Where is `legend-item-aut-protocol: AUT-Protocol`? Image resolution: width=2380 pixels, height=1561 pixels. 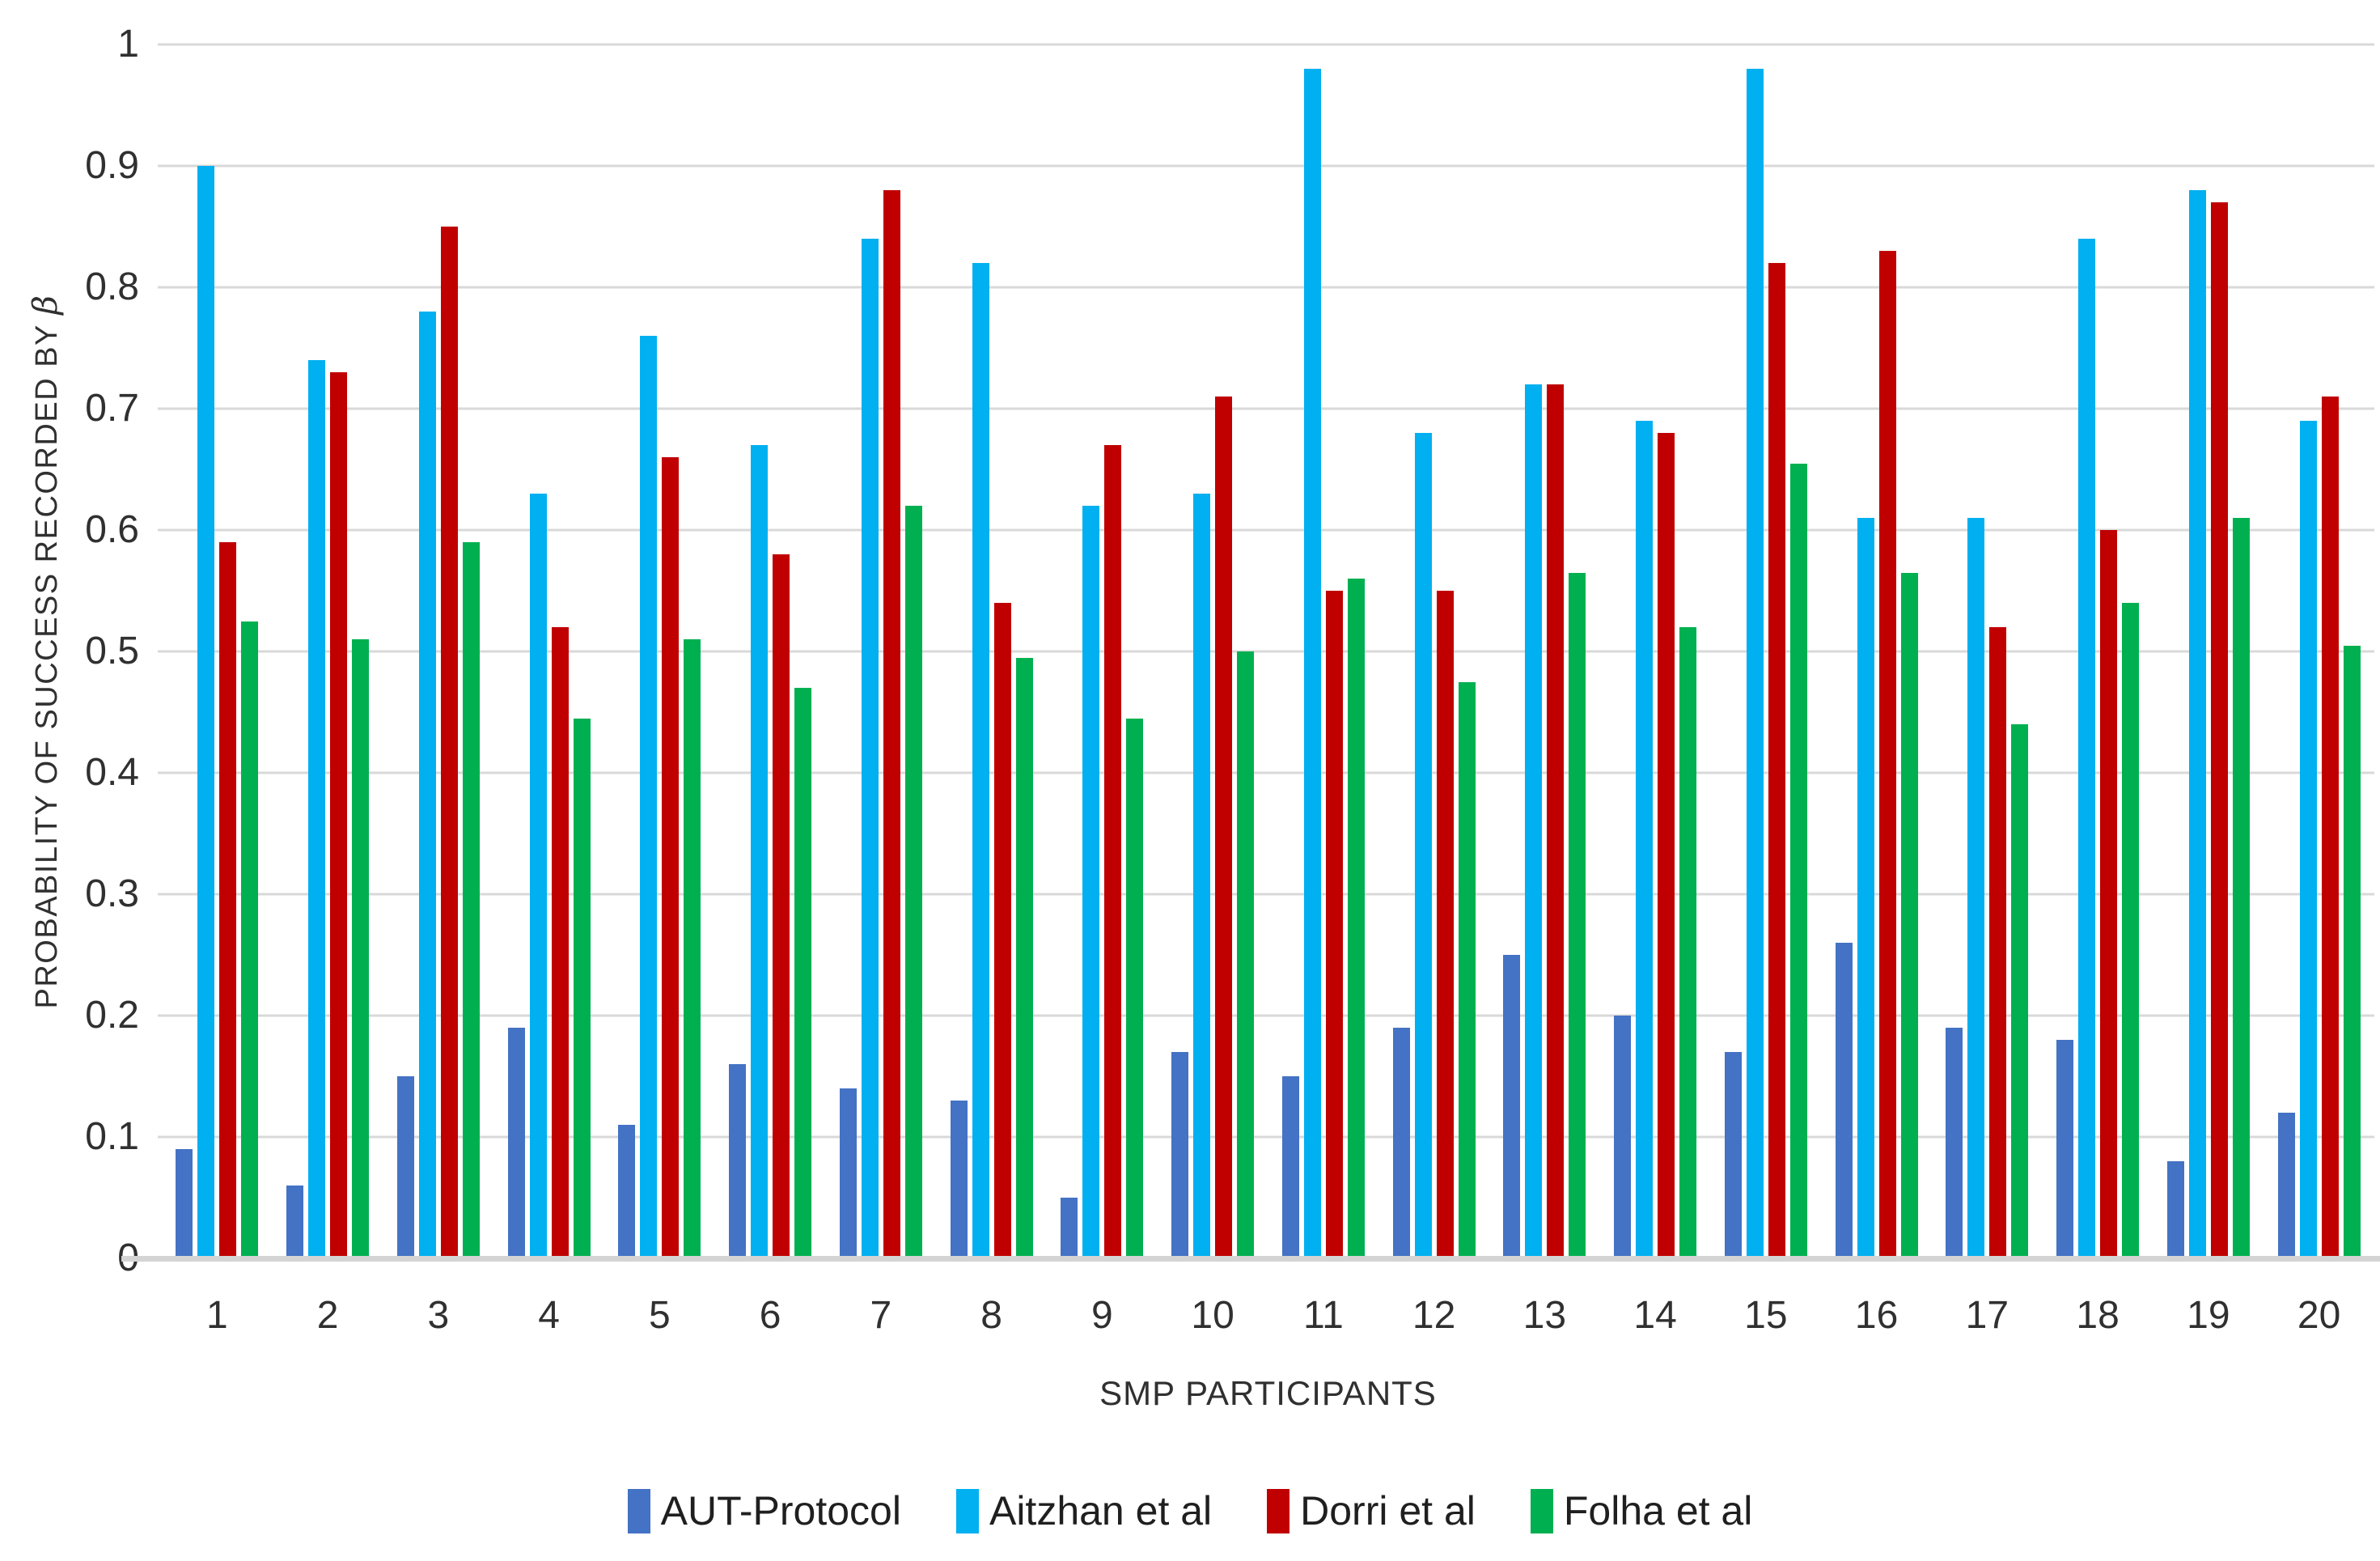 legend-item-aut-protocol: AUT-Protocol is located at coordinates (764, 1510).